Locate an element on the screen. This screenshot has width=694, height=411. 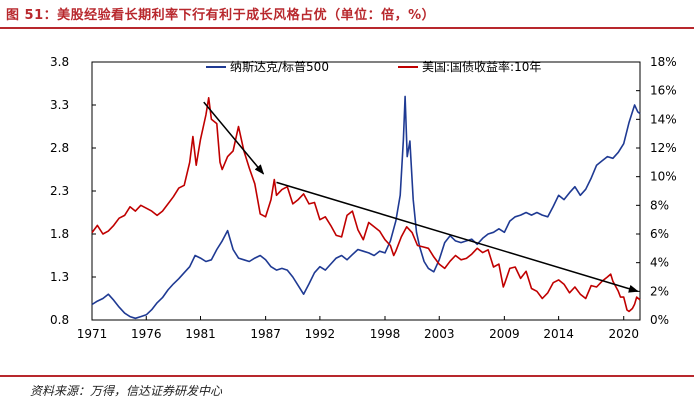
y-left-tick-label: 1.3 is located at coordinates (59, 277).